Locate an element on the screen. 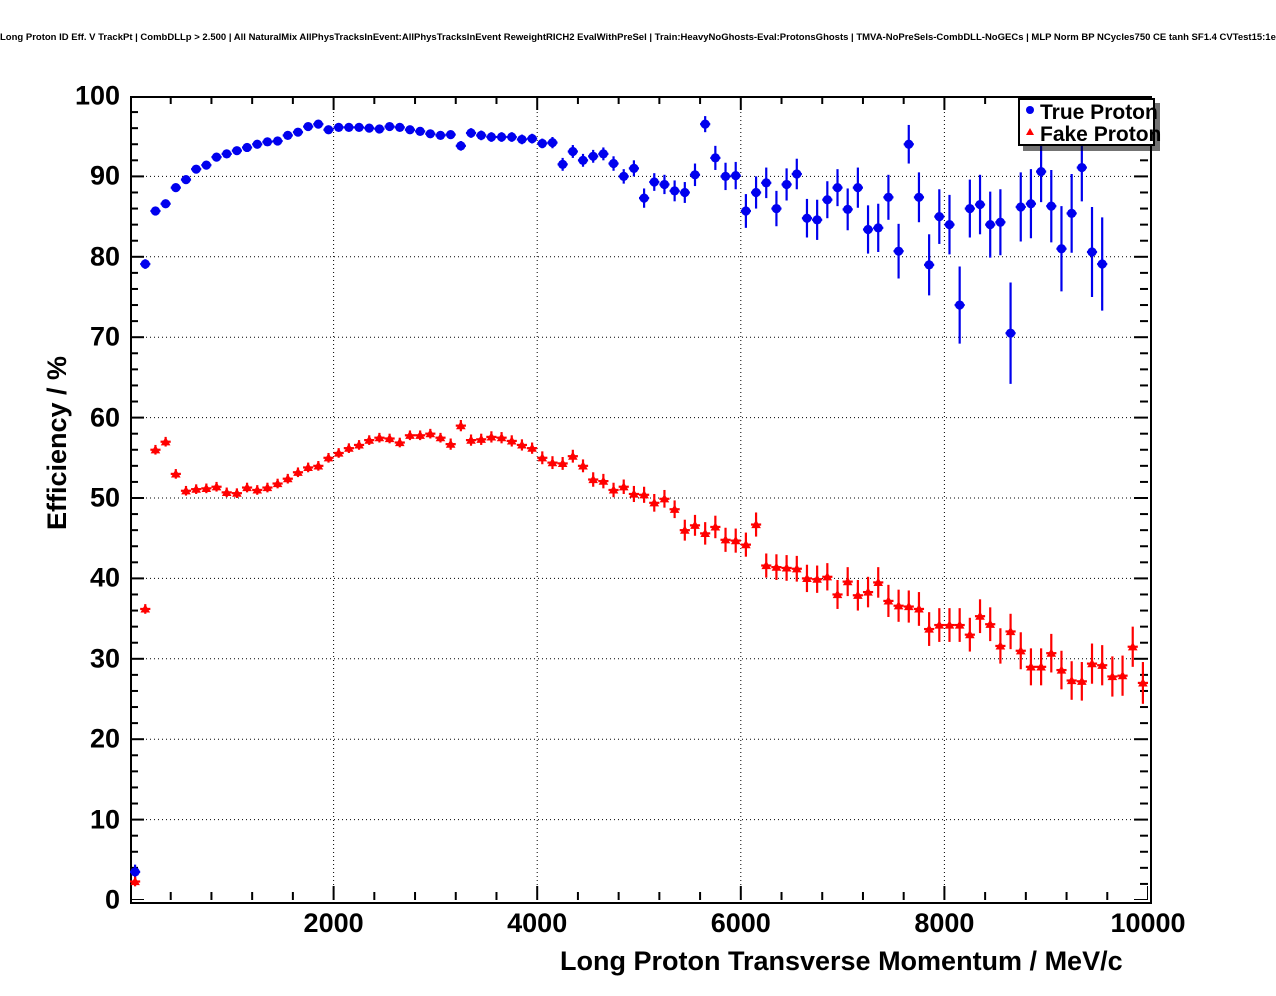 Image resolution: width=1276 pixels, height=996 pixels. y-tick-label: 70 is located at coordinates (104, 336).